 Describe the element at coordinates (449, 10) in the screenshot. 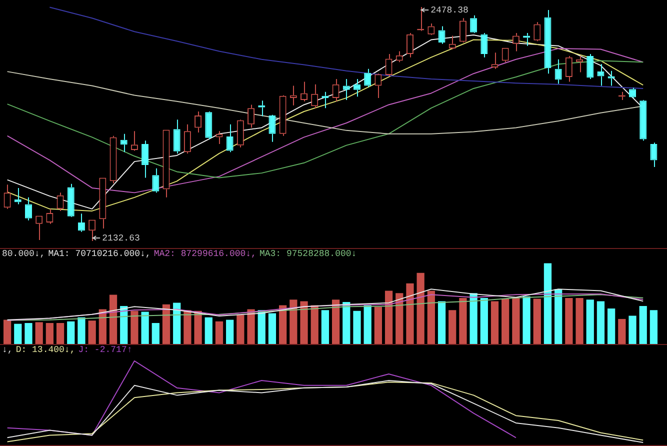

I see `annotation: 2478.38` at that location.